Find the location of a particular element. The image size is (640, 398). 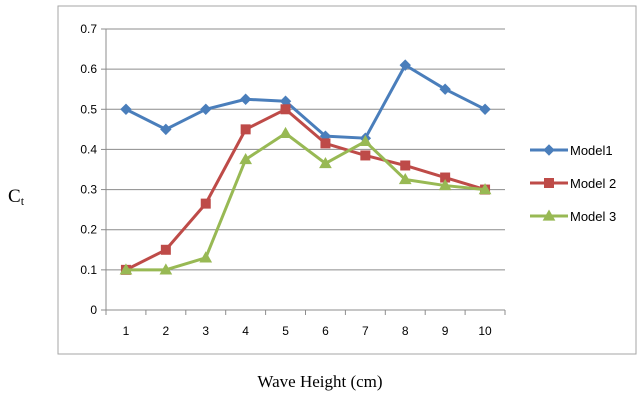

legend: Model1 Model 2 Model 3 is located at coordinates (573, 183).